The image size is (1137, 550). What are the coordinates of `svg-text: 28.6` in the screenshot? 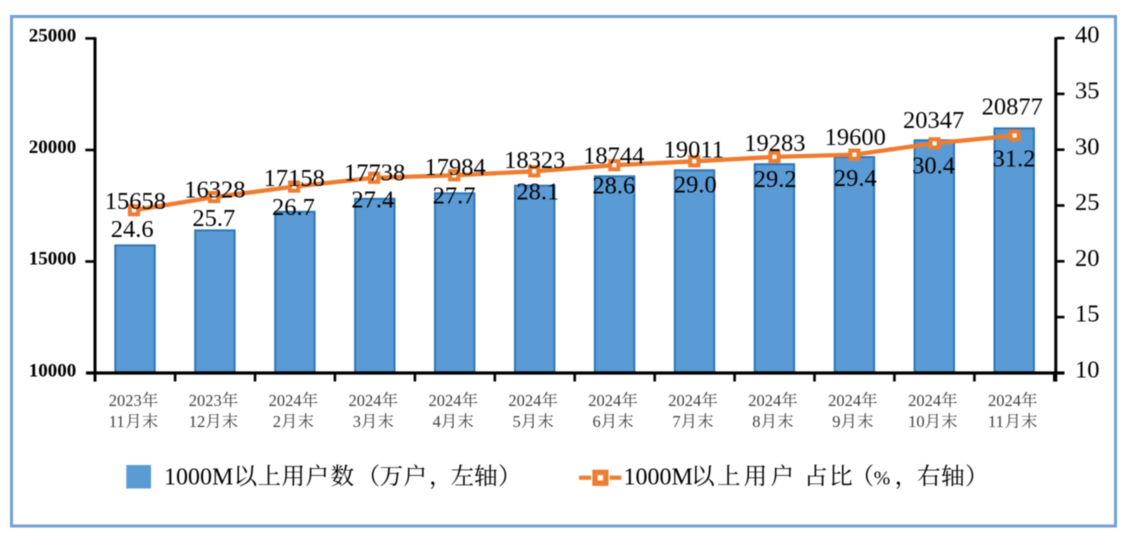 It's located at (613, 185).